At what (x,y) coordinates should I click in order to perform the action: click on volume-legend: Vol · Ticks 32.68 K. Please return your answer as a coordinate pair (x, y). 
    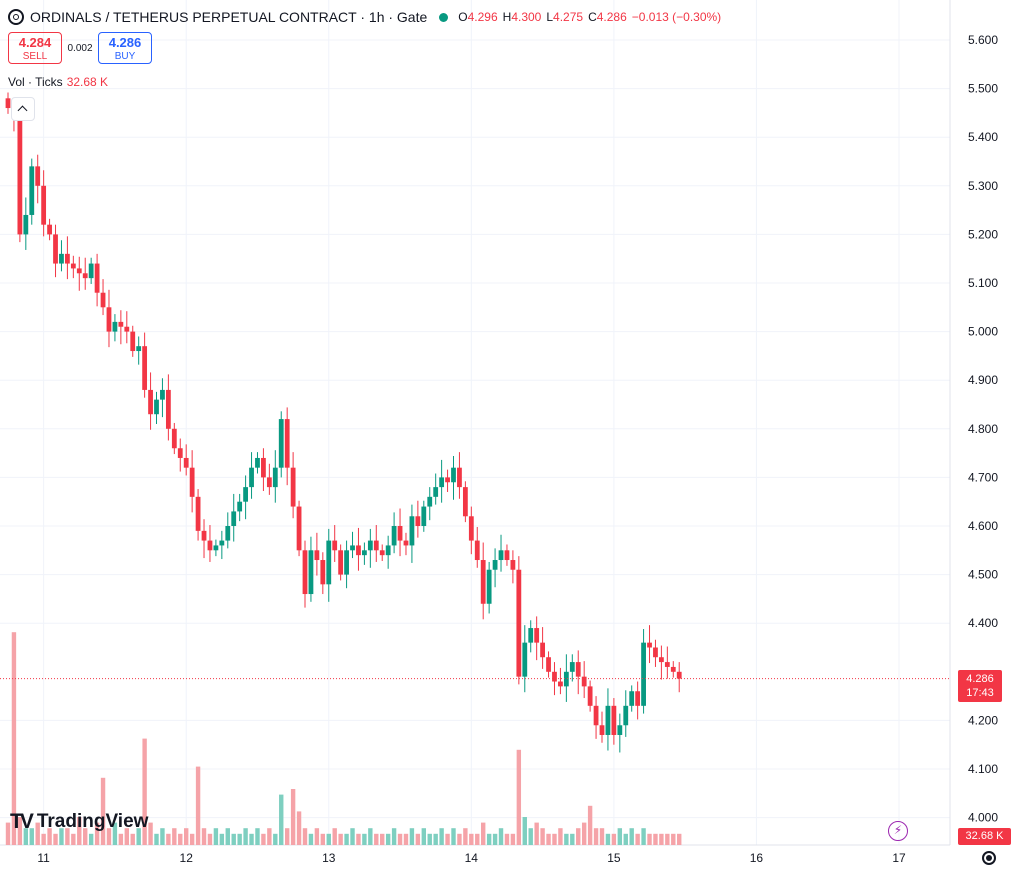
    Looking at the image, I should click on (58, 82).